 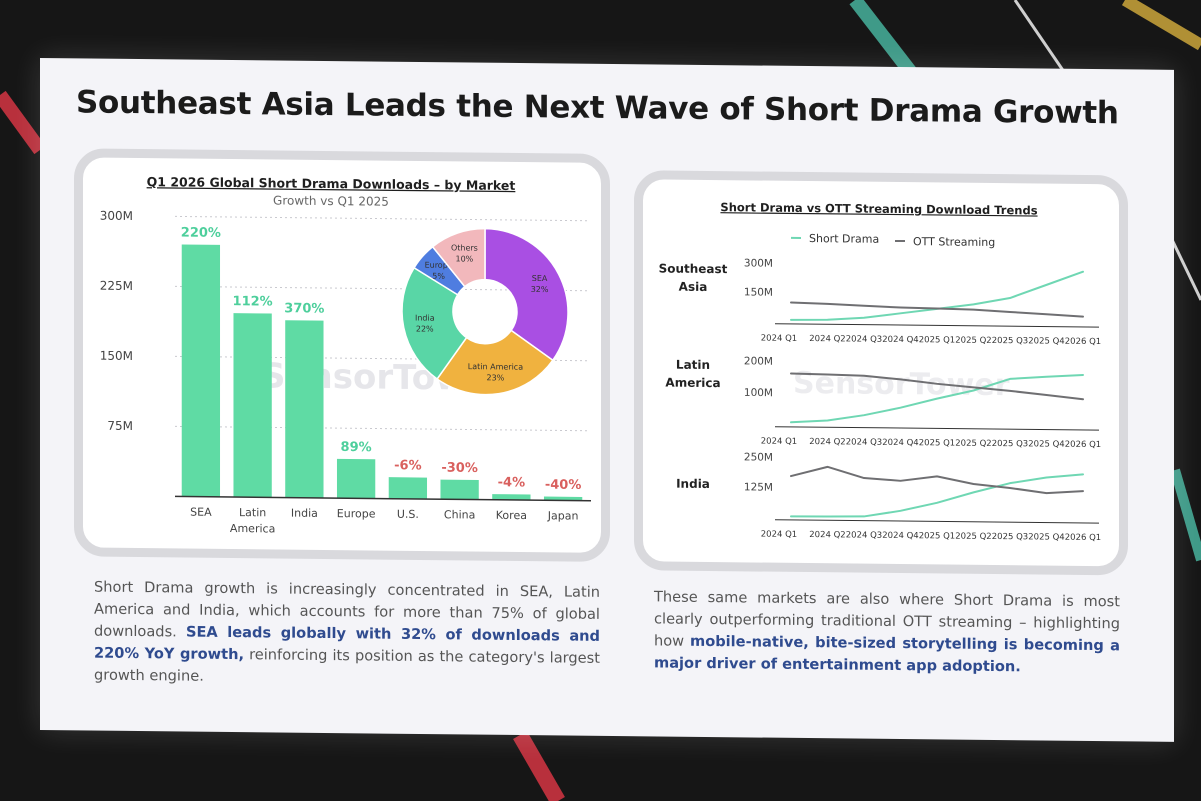 What do you see at coordinates (252, 528) in the screenshot?
I see `bar-x-tick-label: America` at bounding box center [252, 528].